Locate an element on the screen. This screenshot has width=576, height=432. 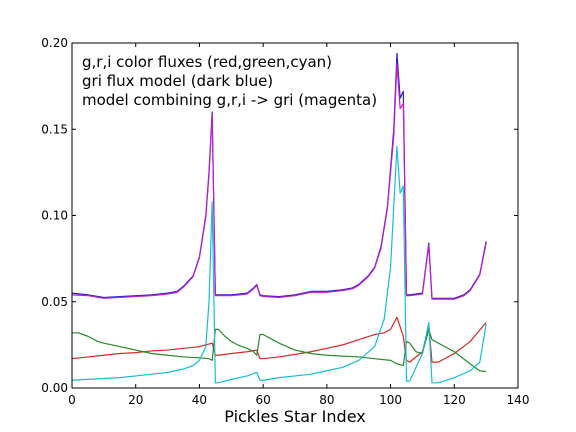
x-tick-label-6: 120 is located at coordinates (454, 400).